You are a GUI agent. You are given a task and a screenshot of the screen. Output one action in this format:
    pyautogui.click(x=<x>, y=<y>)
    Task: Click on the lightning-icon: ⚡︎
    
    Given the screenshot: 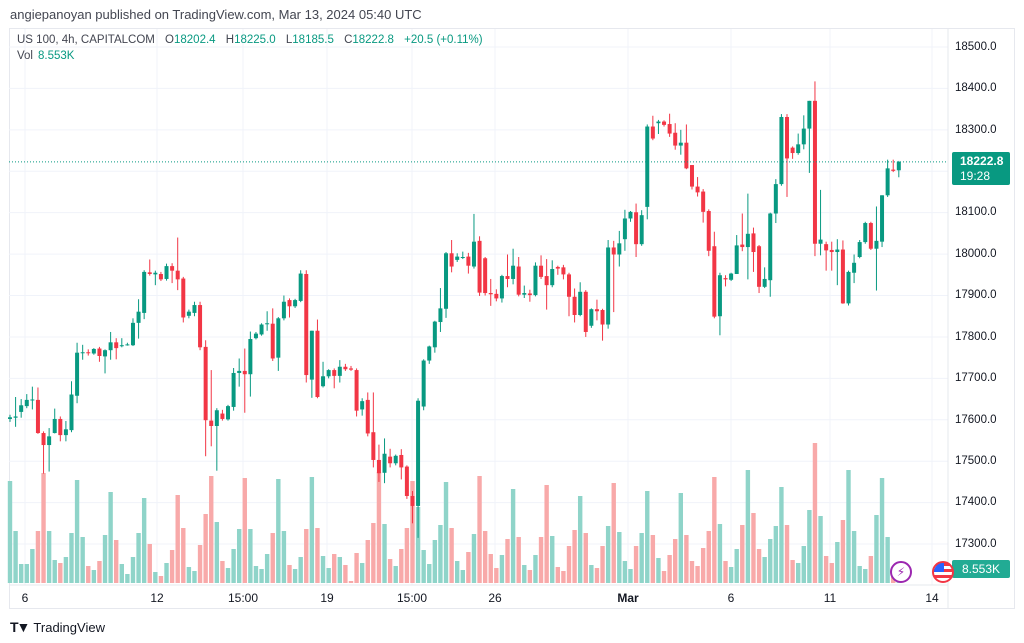 What is the action you would take?
    pyautogui.click(x=901, y=572)
    